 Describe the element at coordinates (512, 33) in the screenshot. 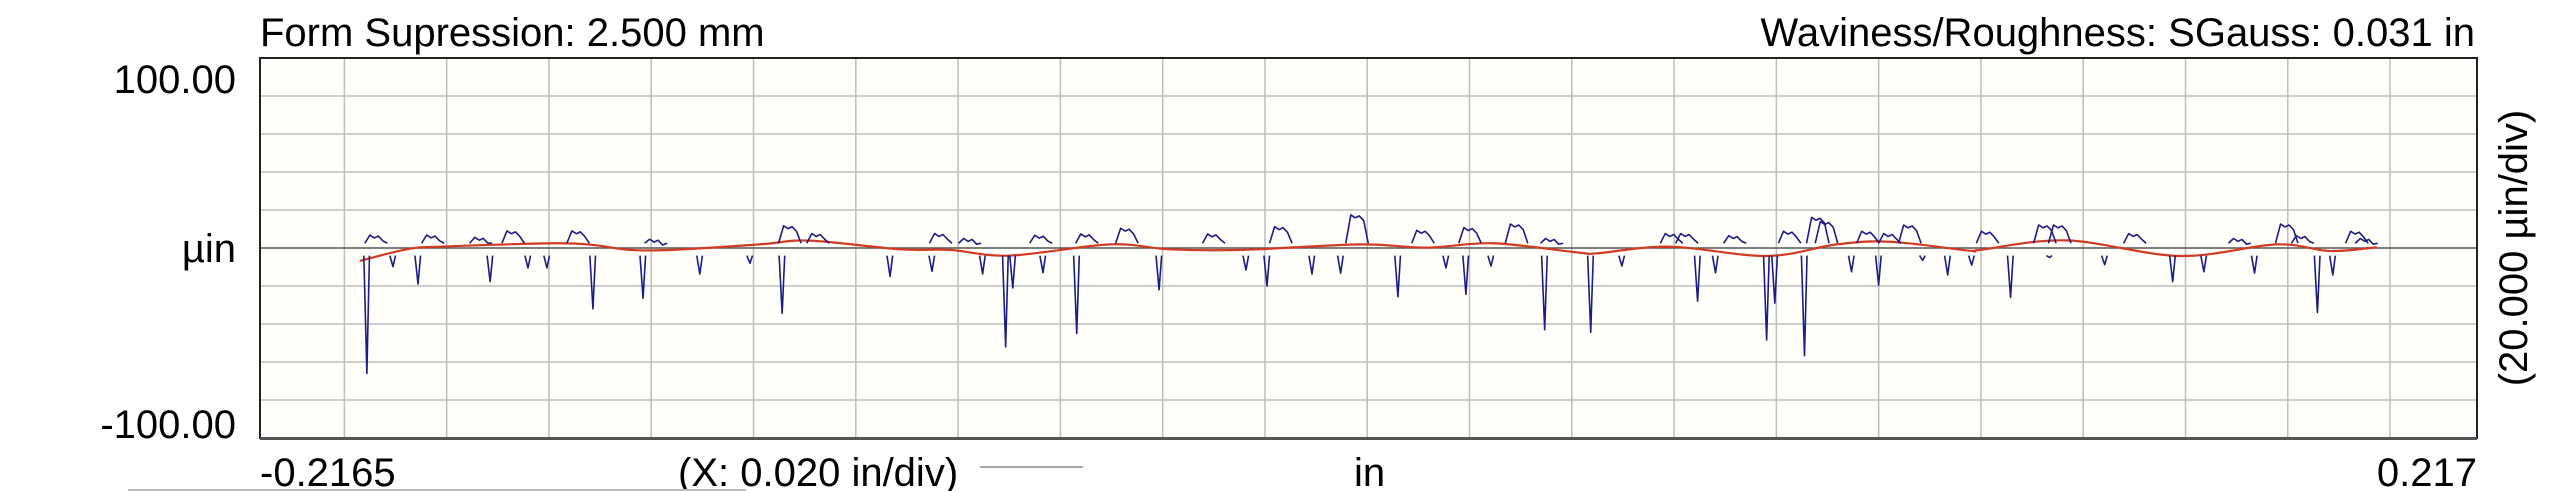

I see `form-suppression-title: Form Supression: 2.500 mm` at that location.